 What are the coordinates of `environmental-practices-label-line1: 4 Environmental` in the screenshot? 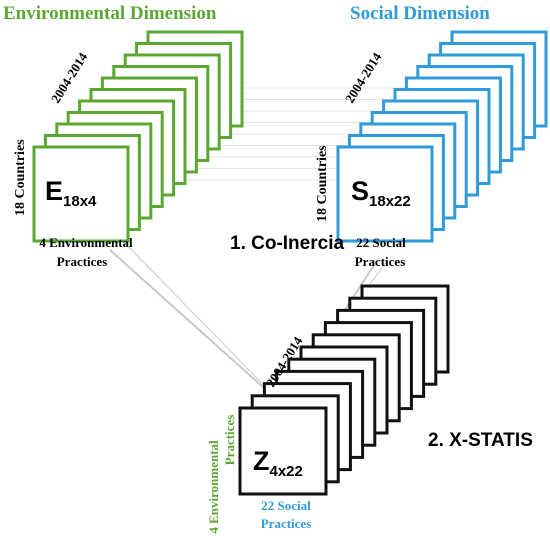 It's located at (86, 242).